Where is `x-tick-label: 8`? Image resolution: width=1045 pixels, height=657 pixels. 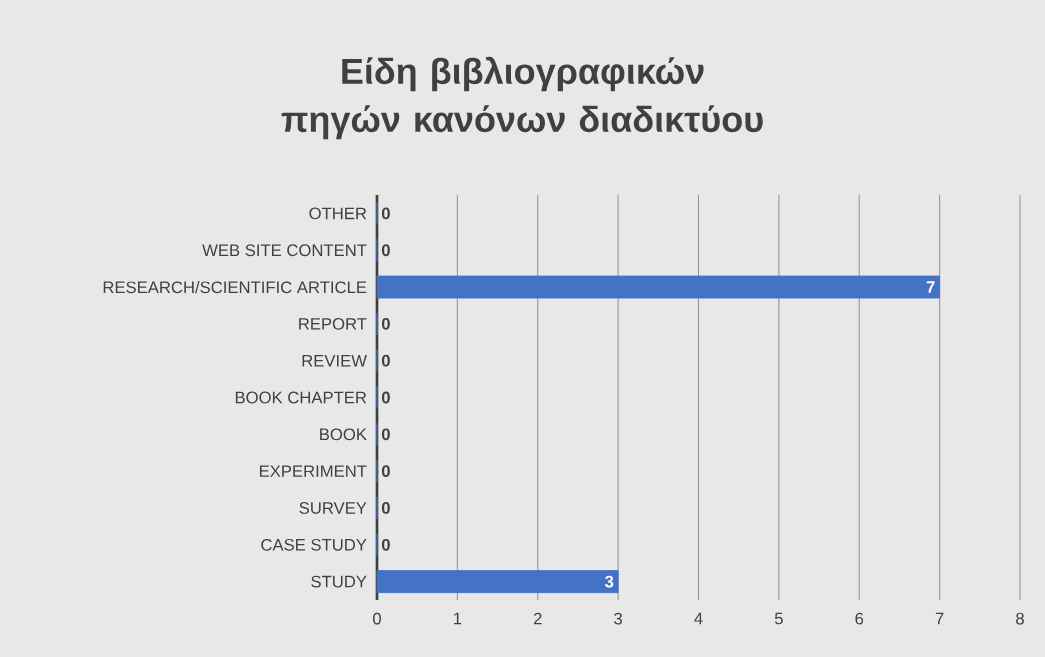 x-tick-label: 8 is located at coordinates (1020, 618).